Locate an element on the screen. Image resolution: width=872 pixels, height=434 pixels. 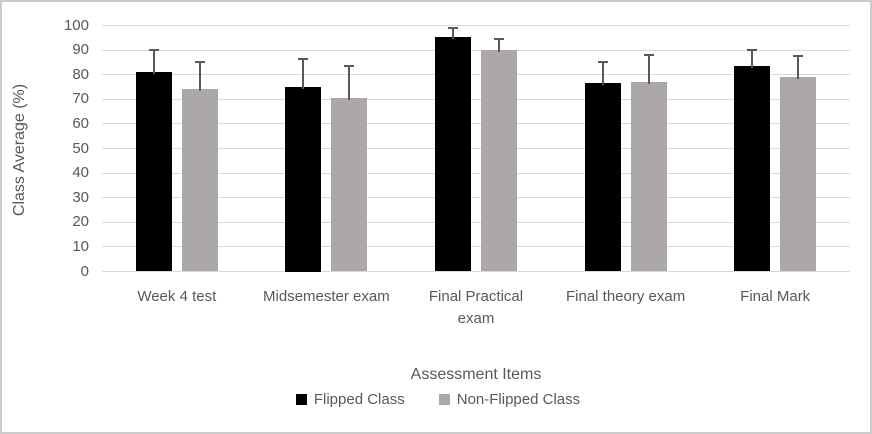
y-tick-label-80: 80 is located at coordinates (80, 74).